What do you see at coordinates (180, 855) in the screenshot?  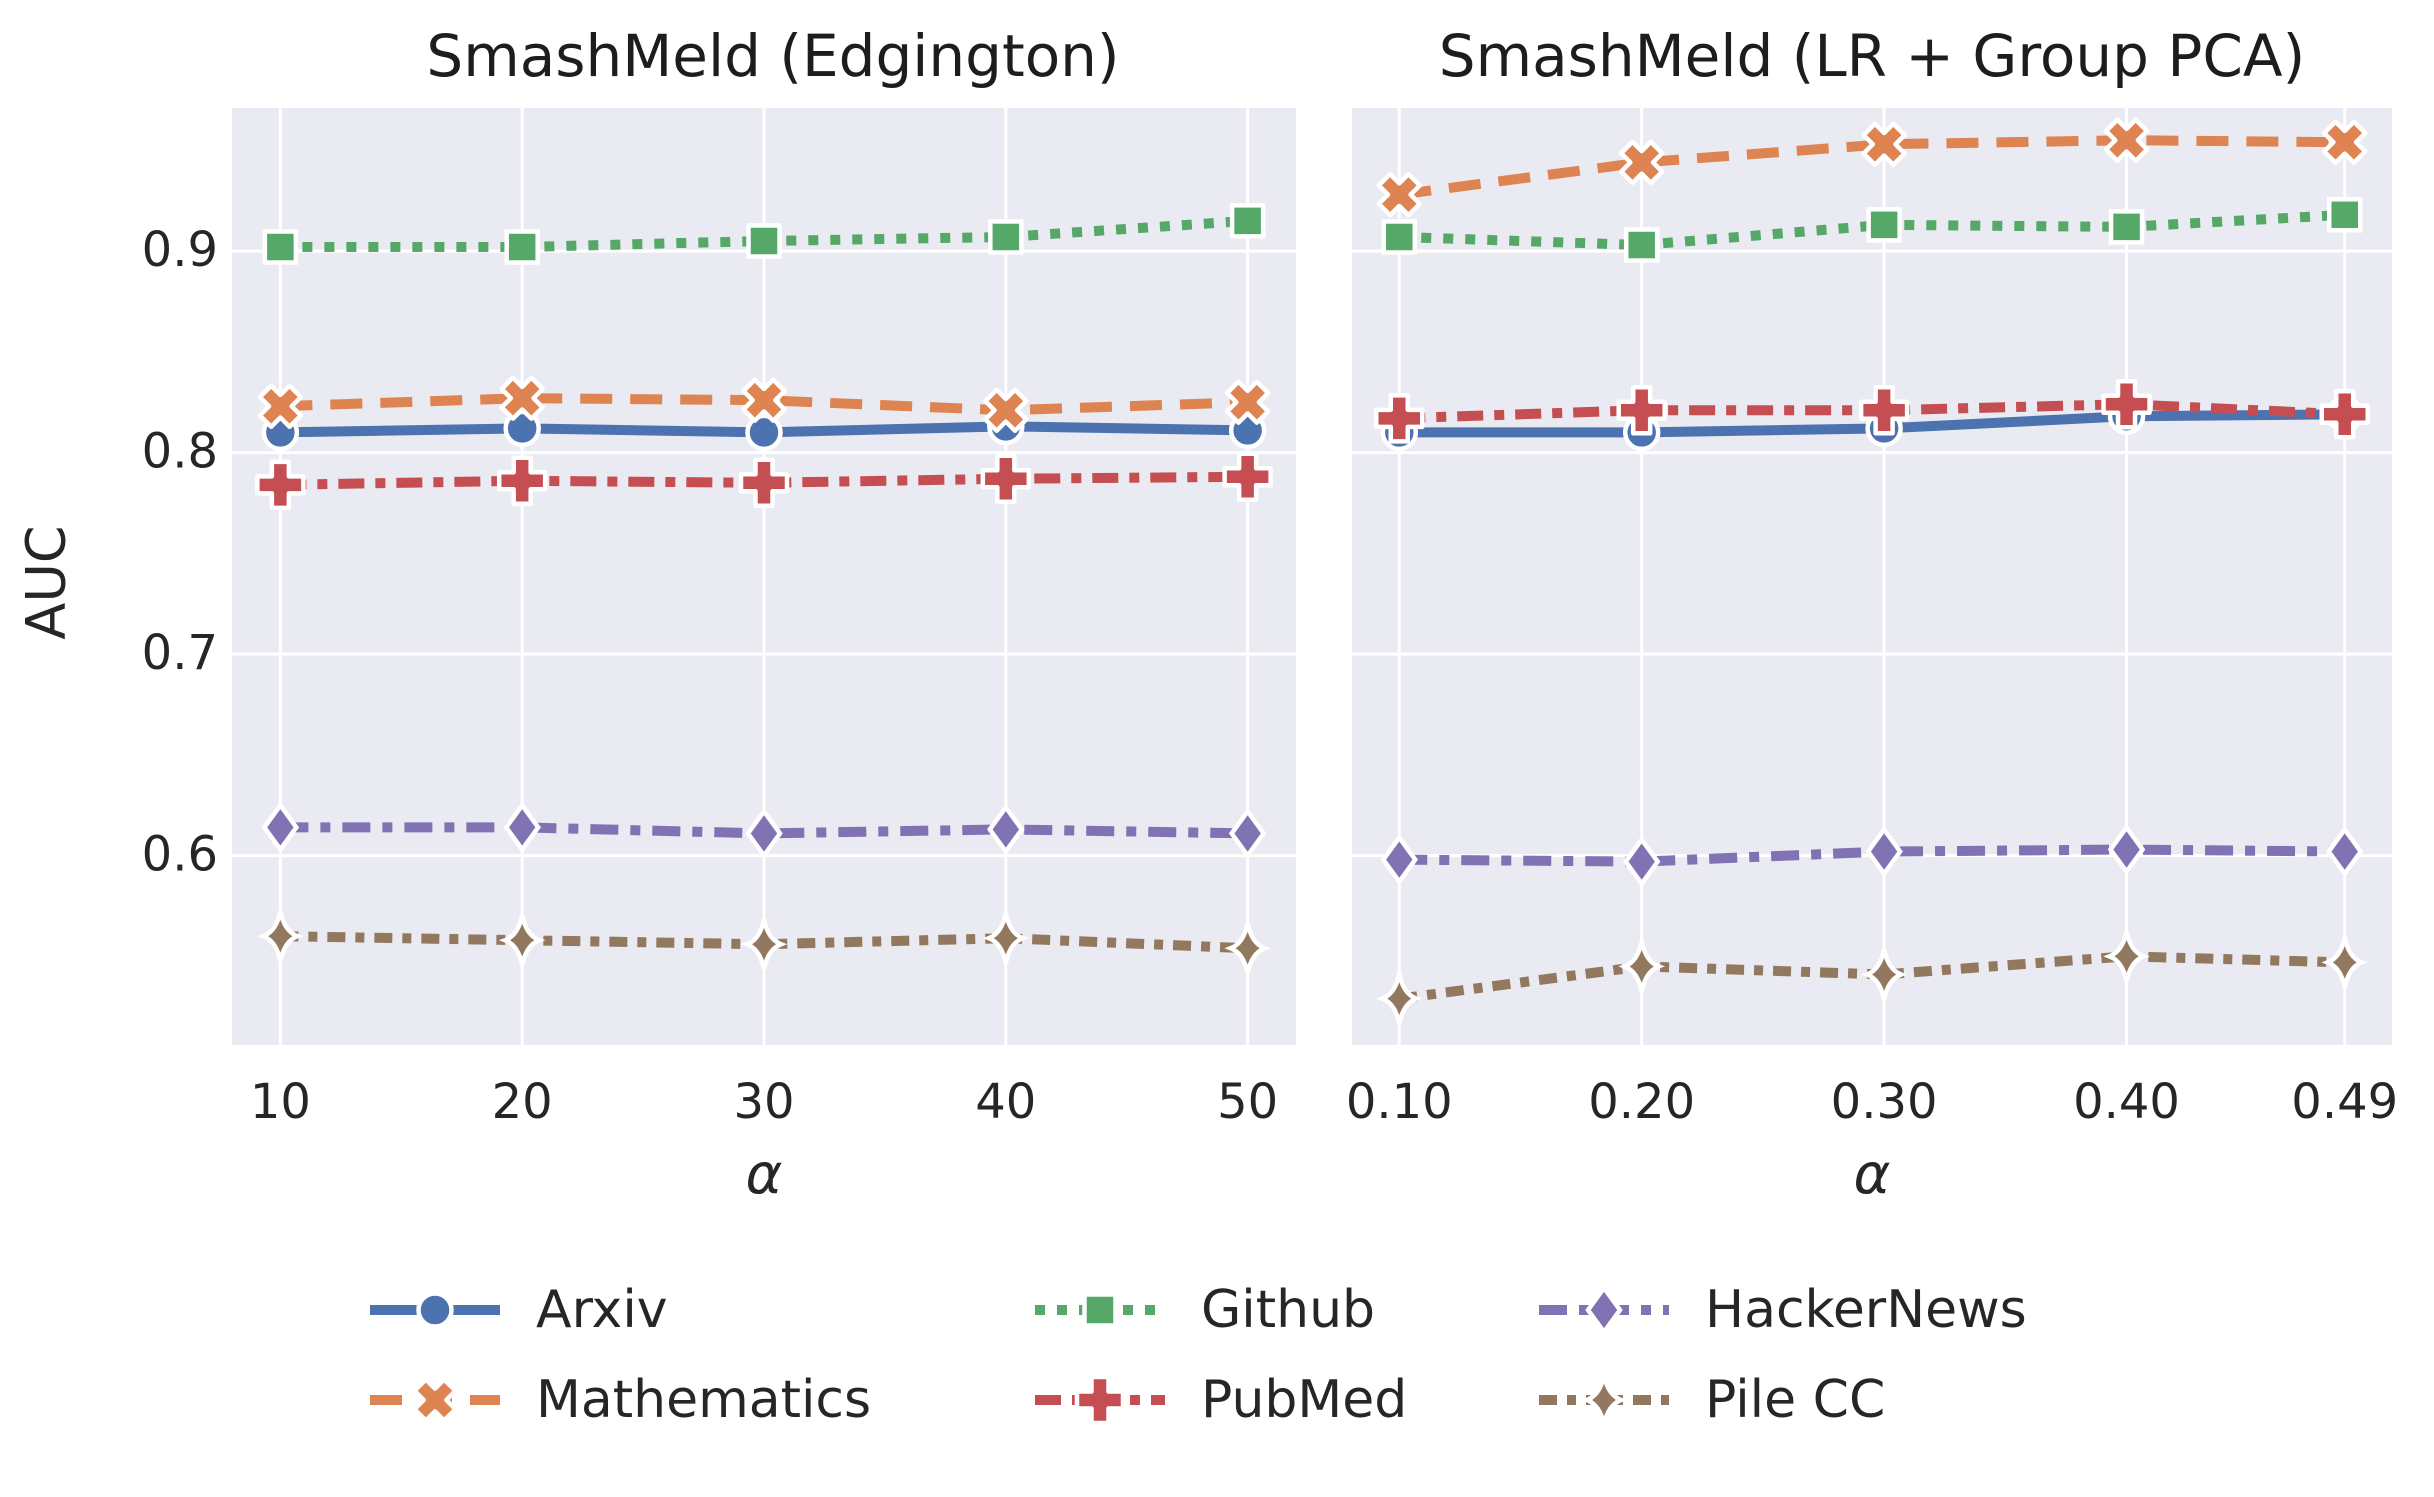 I see `y-tick-label: 0.6` at bounding box center [180, 855].